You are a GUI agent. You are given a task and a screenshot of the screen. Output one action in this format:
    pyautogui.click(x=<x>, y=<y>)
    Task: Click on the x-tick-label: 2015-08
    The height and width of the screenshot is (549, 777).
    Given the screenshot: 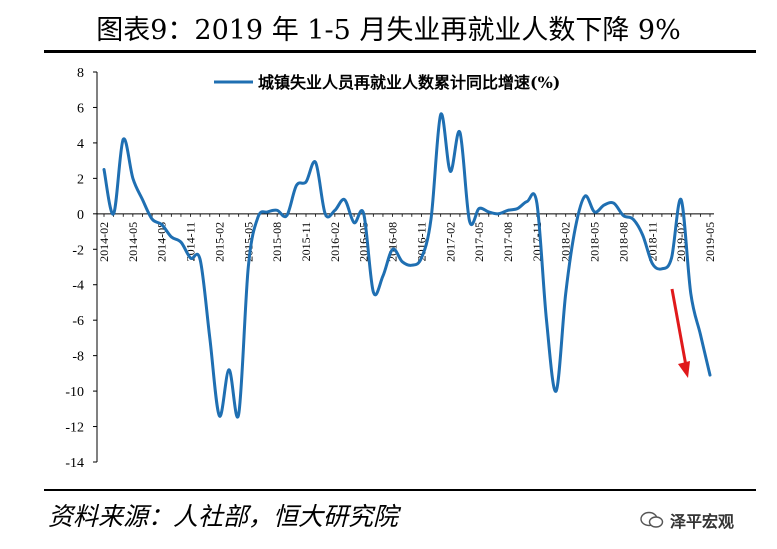 What is the action you would take?
    pyautogui.click(x=277, y=242)
    